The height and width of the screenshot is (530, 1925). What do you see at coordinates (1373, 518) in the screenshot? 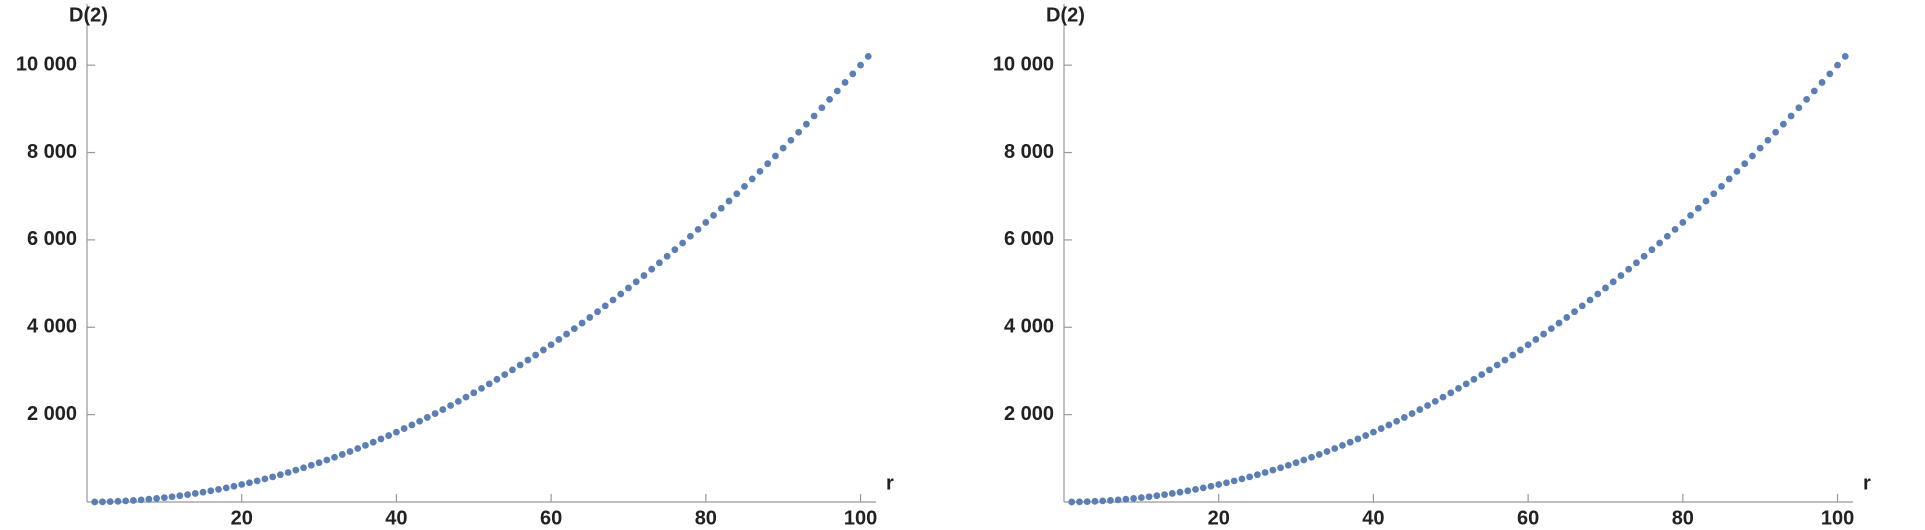
I see `x-tick-label: 40` at bounding box center [1373, 518].